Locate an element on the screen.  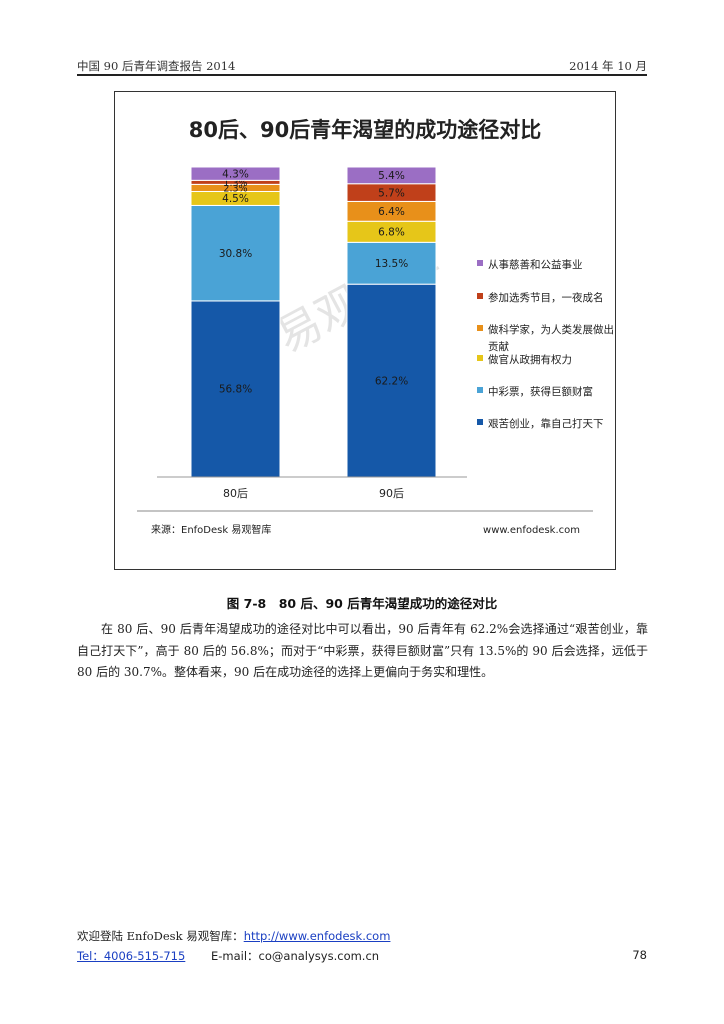
data-label-1-1: 13.5% is located at coordinates (391, 264).